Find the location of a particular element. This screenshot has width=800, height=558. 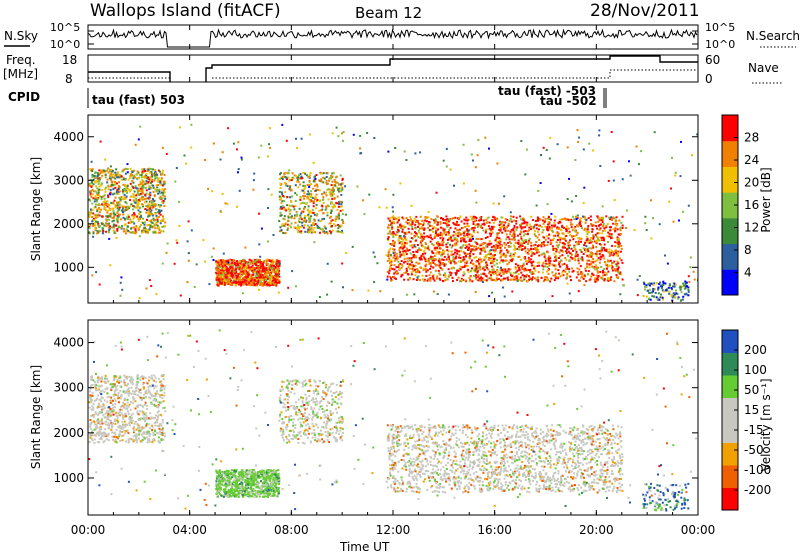

nave-line is located at coordinates (393, 74).